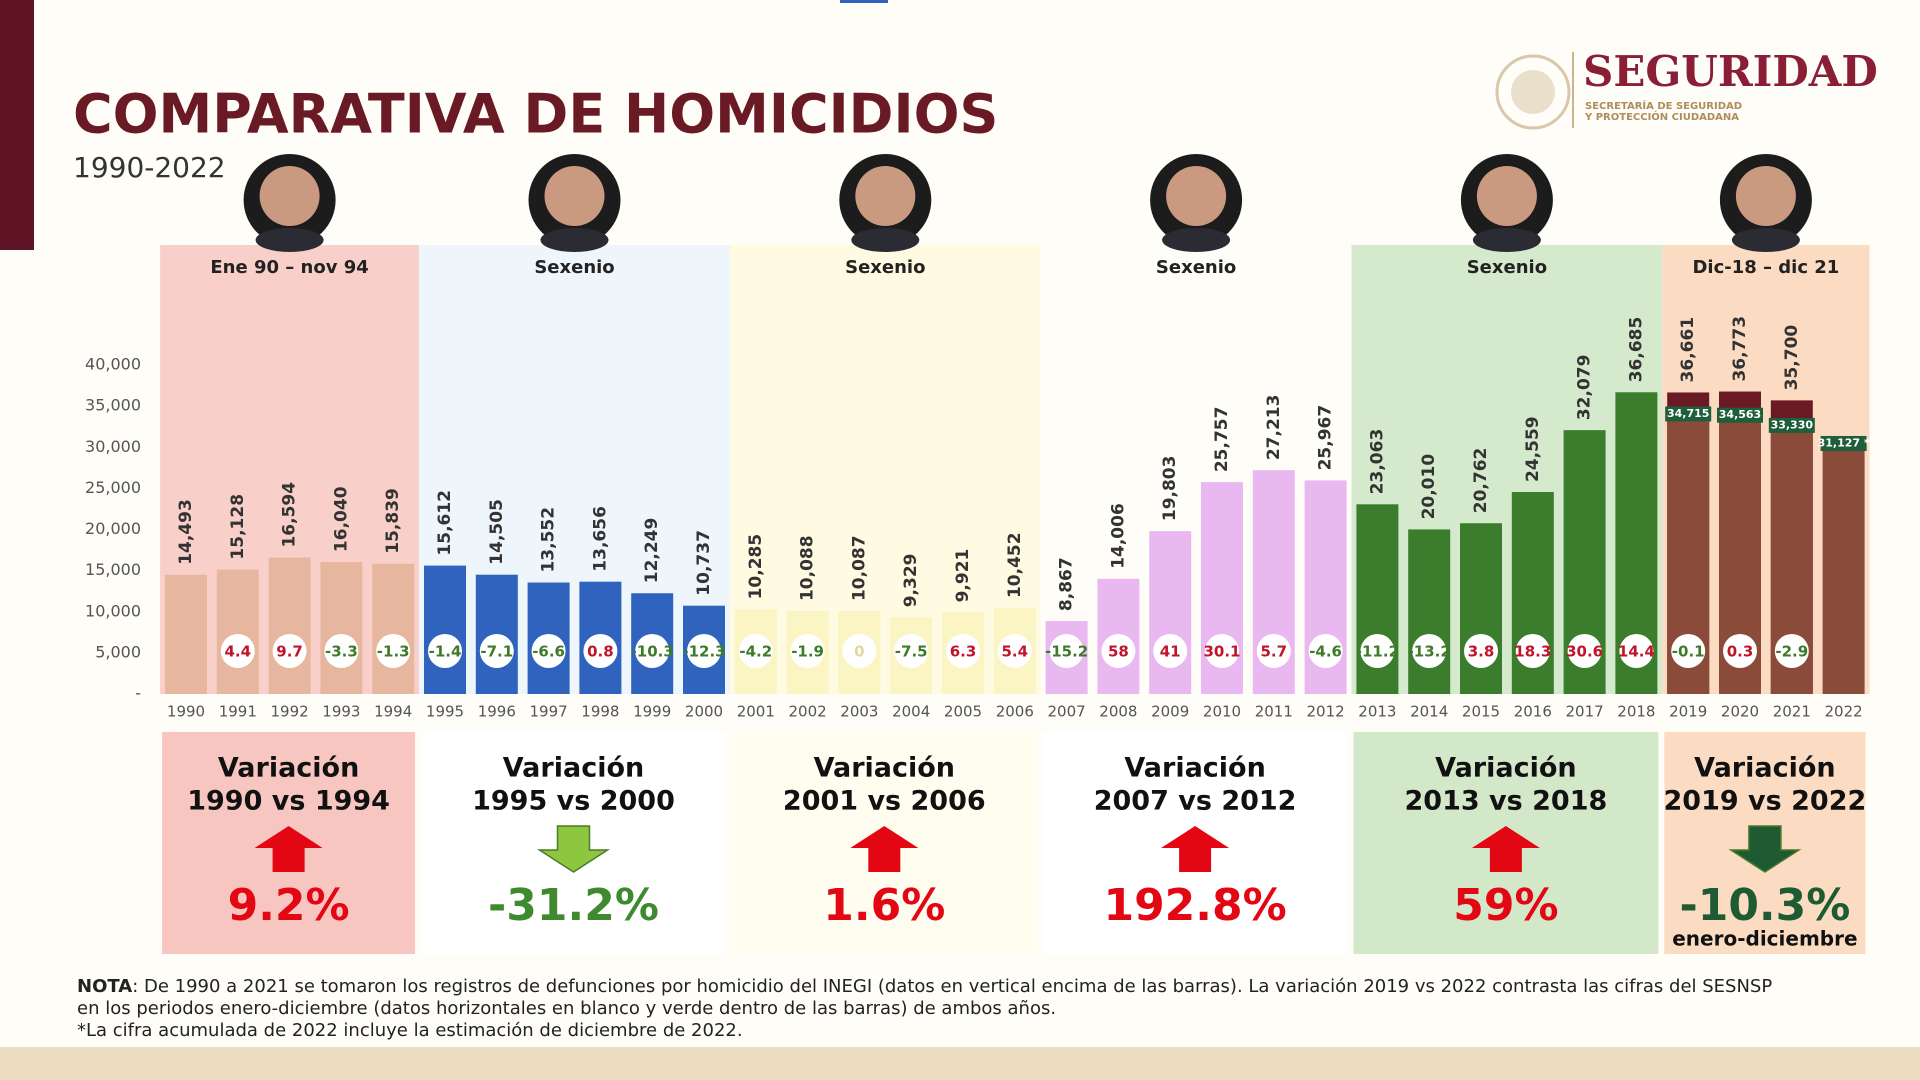 This screenshot has width=1920, height=1080. What do you see at coordinates (1585, 712) in the screenshot?
I see `x-tick-label: 2017` at bounding box center [1585, 712].